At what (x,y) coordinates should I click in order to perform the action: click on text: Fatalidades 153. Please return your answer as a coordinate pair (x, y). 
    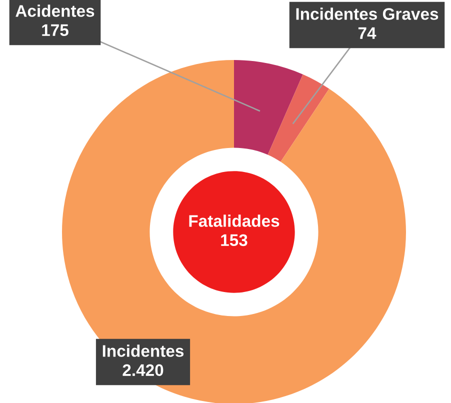
    Looking at the image, I should click on (234, 230).